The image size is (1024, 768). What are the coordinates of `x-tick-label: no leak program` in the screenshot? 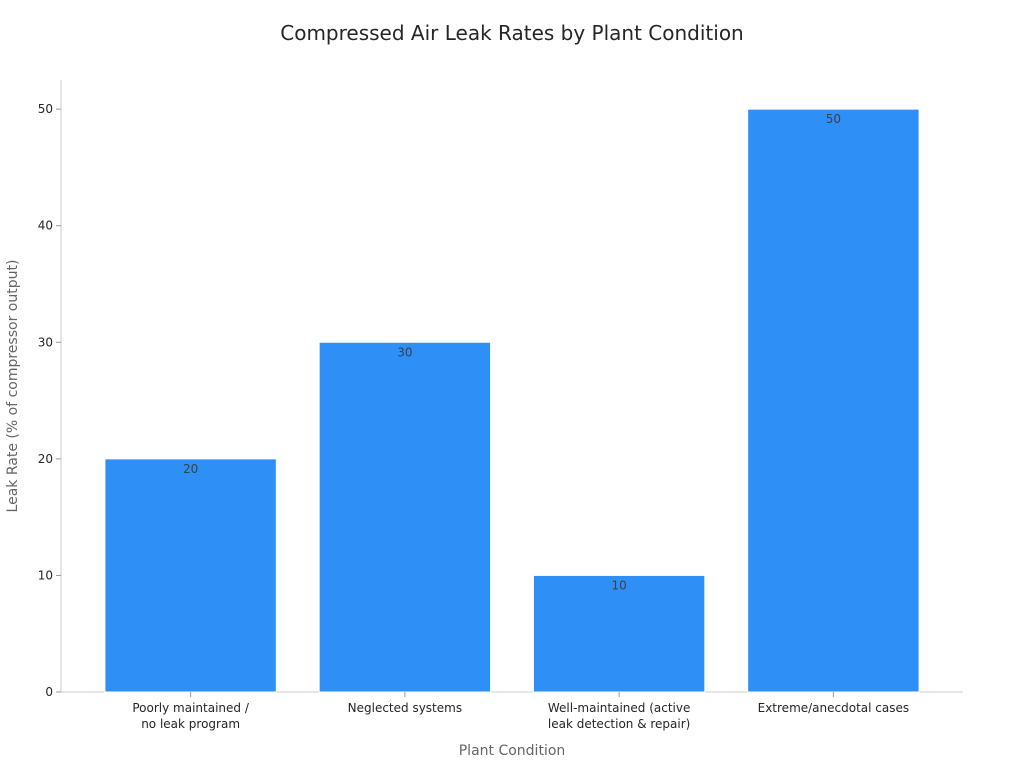 It's located at (190, 724).